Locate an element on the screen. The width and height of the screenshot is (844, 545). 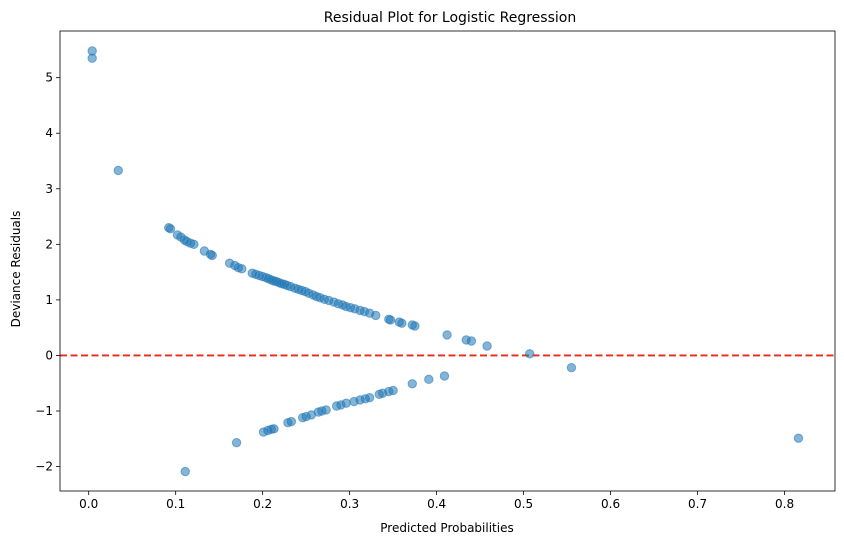
x-tick-label: 0.6 is located at coordinates (610, 504).